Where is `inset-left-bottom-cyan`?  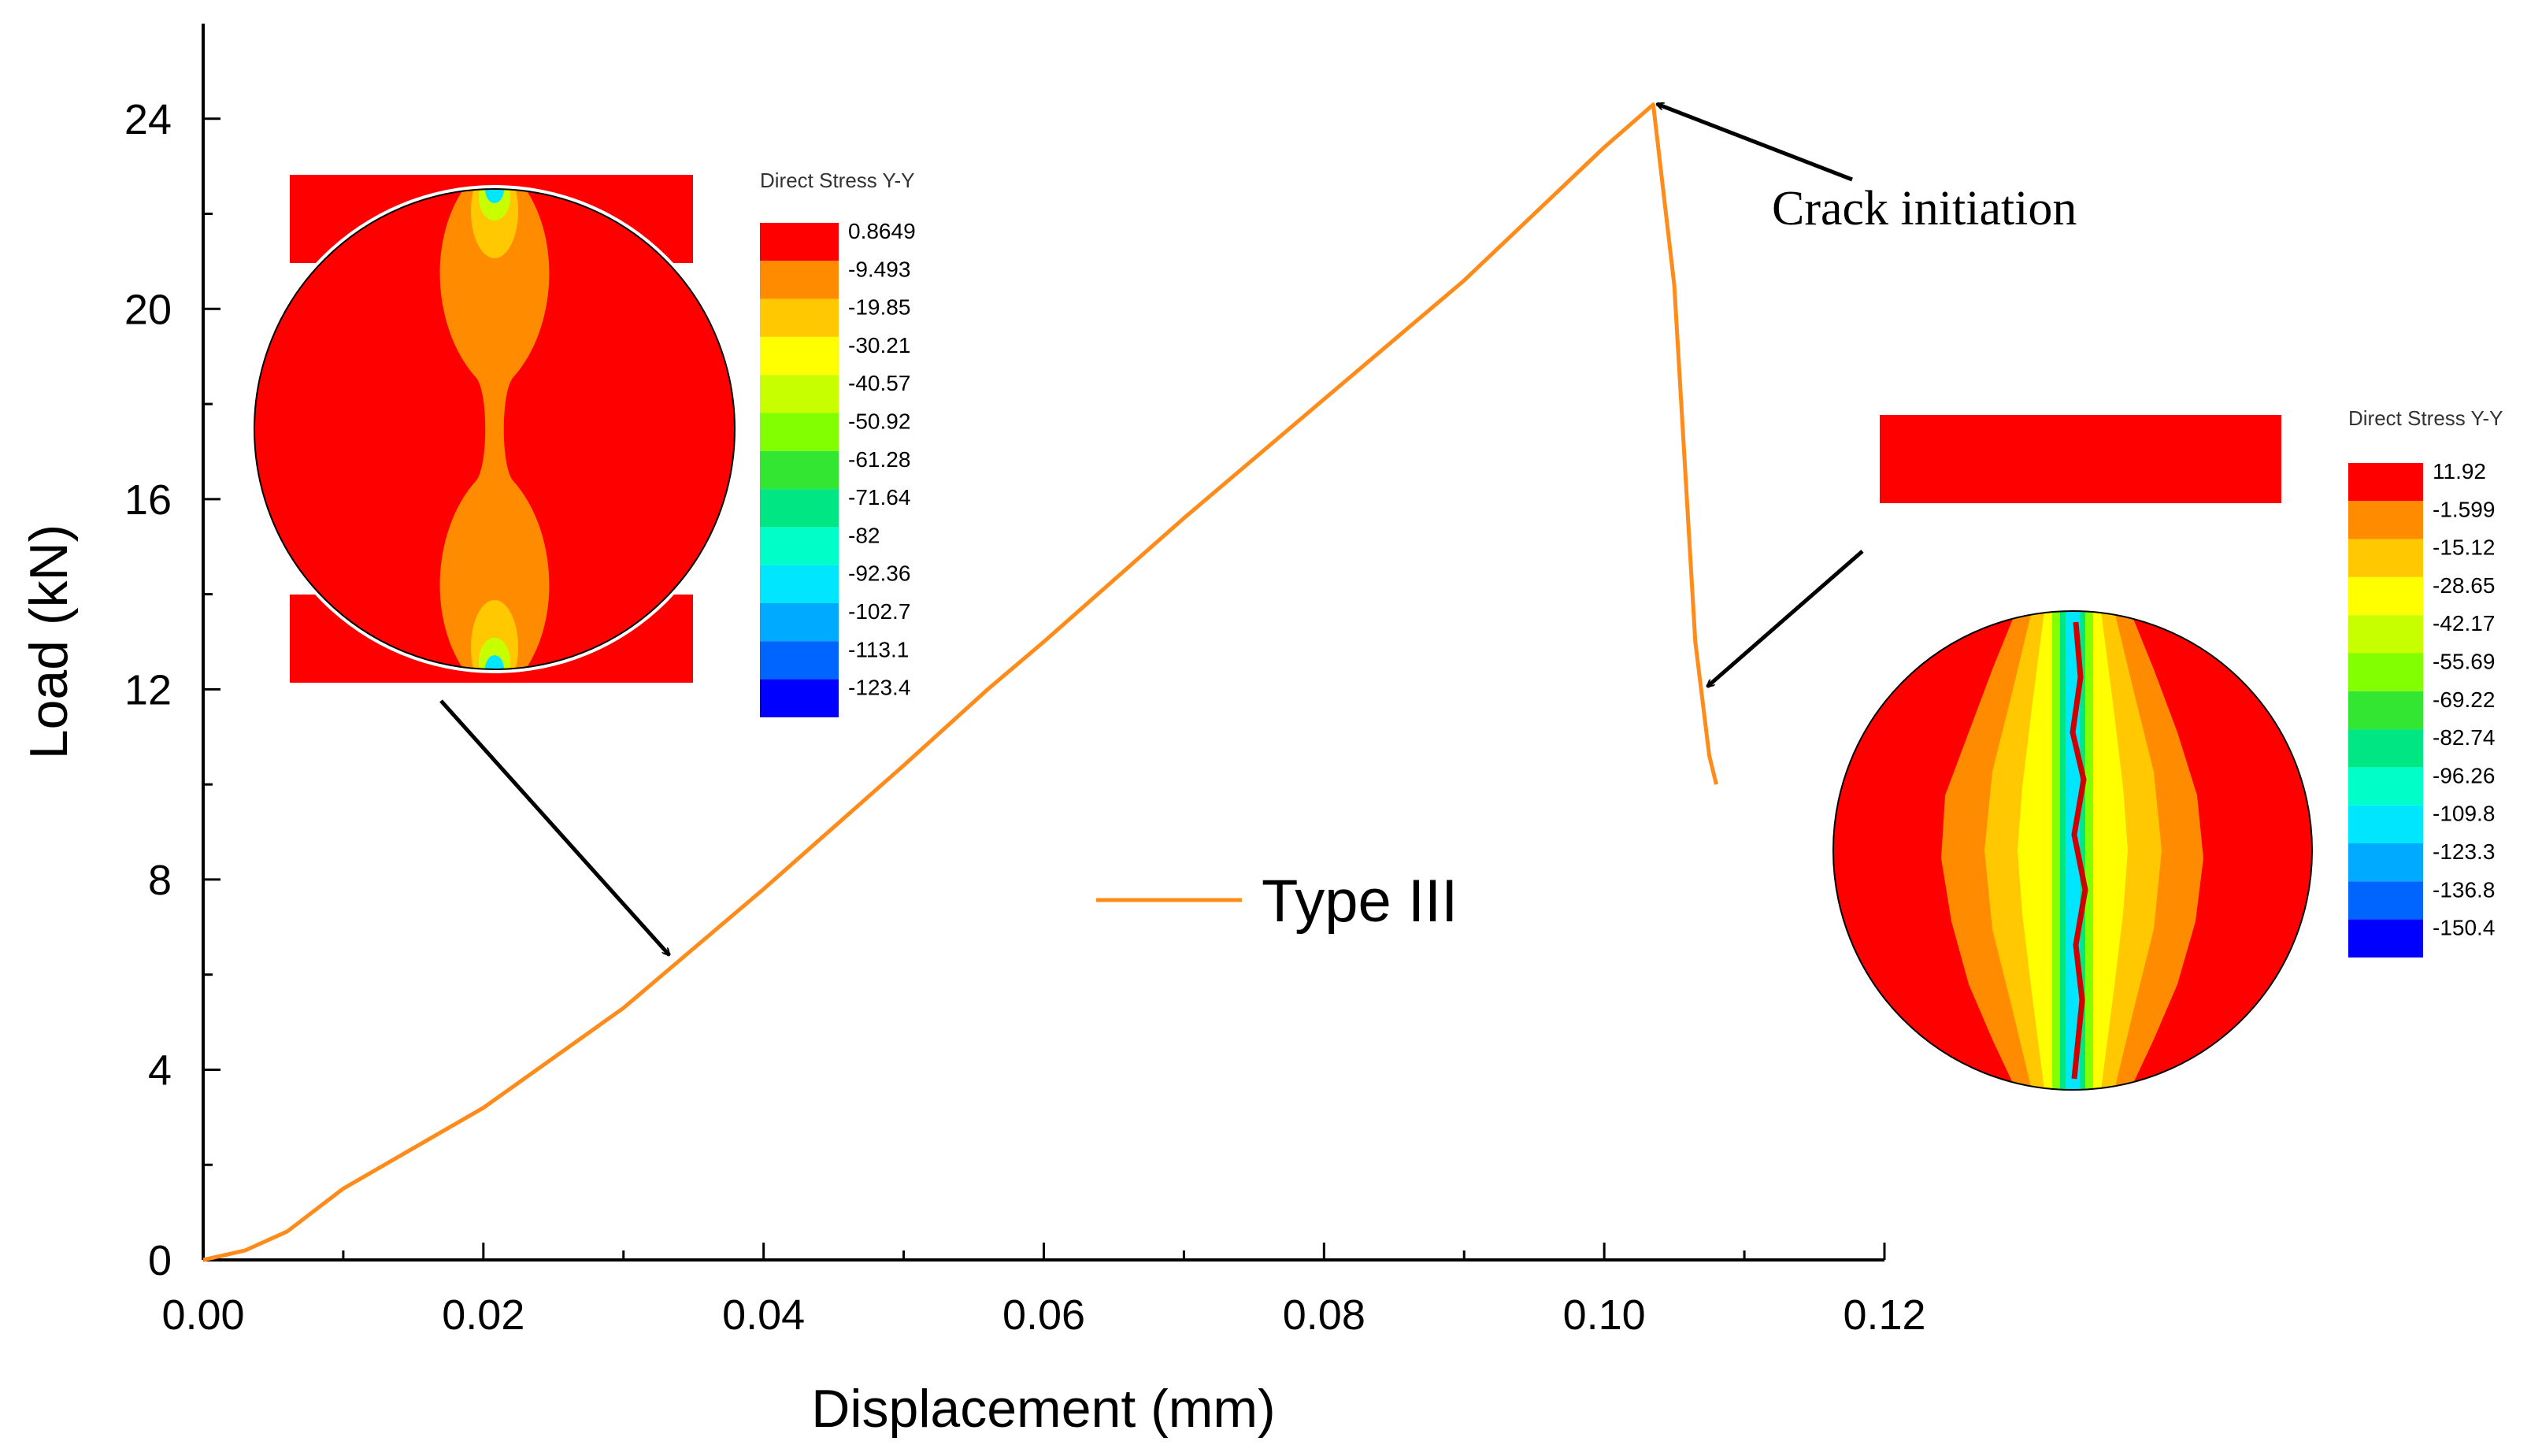 inset-left-bottom-cyan is located at coordinates (494, 662).